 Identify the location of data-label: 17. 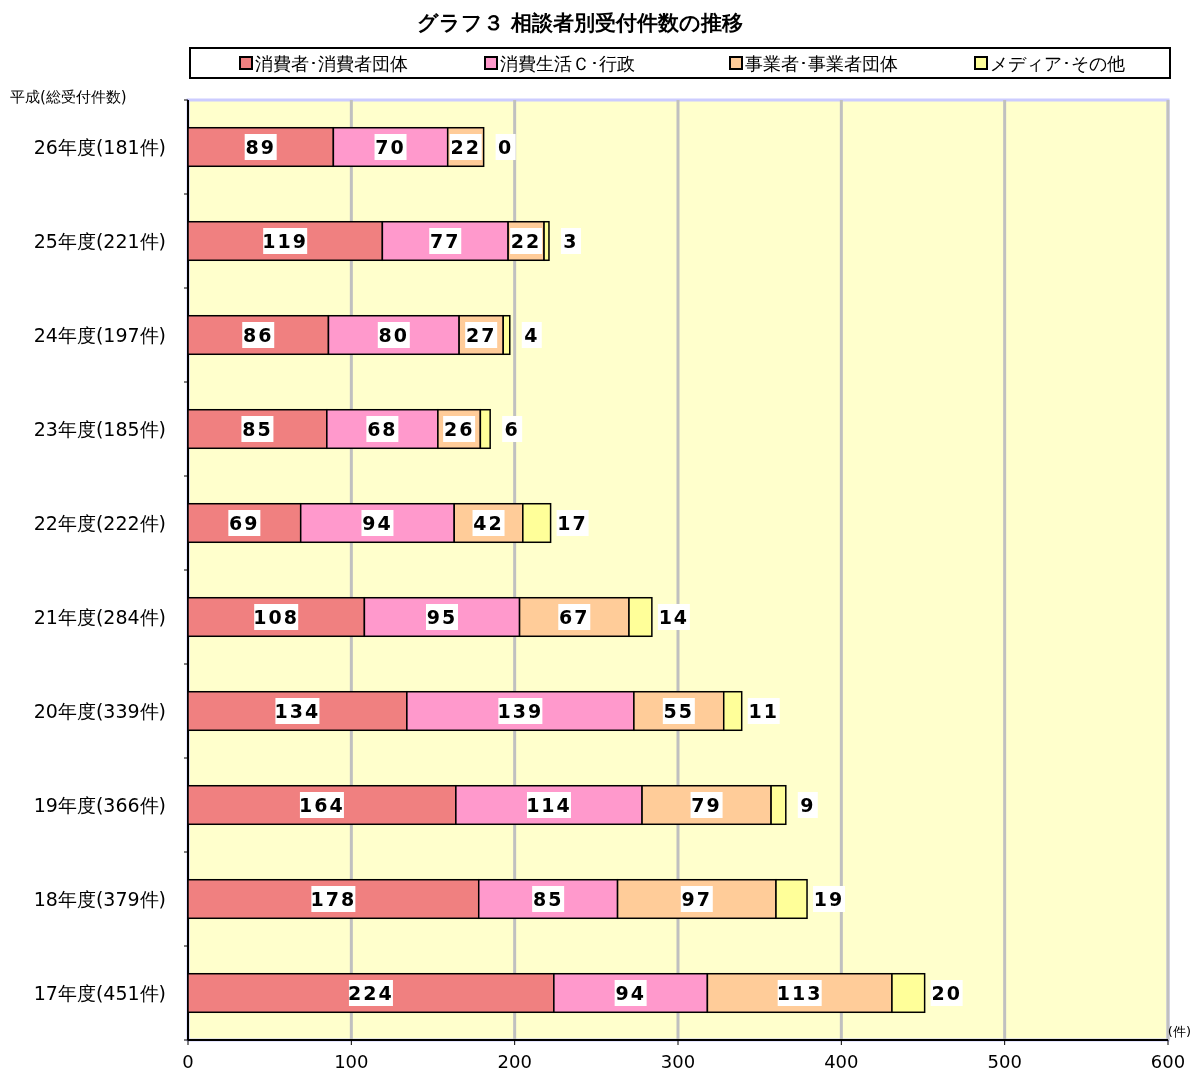
(572, 523).